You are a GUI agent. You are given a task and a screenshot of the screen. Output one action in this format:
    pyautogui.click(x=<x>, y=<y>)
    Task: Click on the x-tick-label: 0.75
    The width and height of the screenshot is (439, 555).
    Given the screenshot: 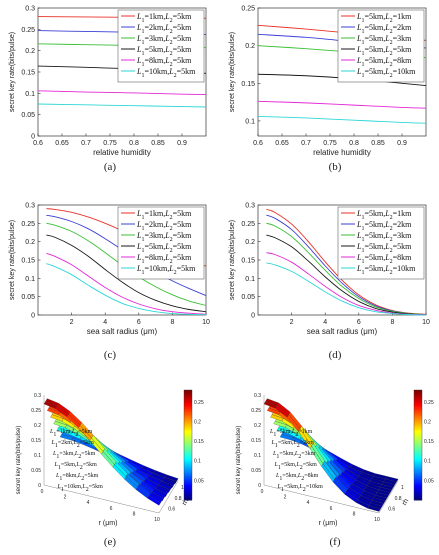 What is the action you would take?
    pyautogui.click(x=330, y=143)
    